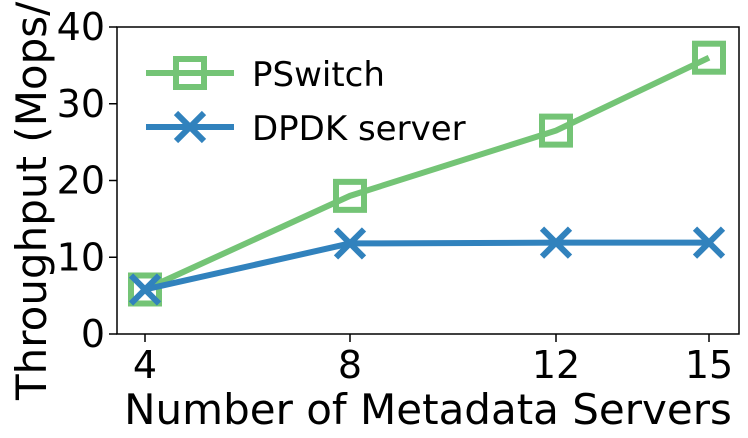  I want to click on x-tick-label: 4, so click(145, 365).